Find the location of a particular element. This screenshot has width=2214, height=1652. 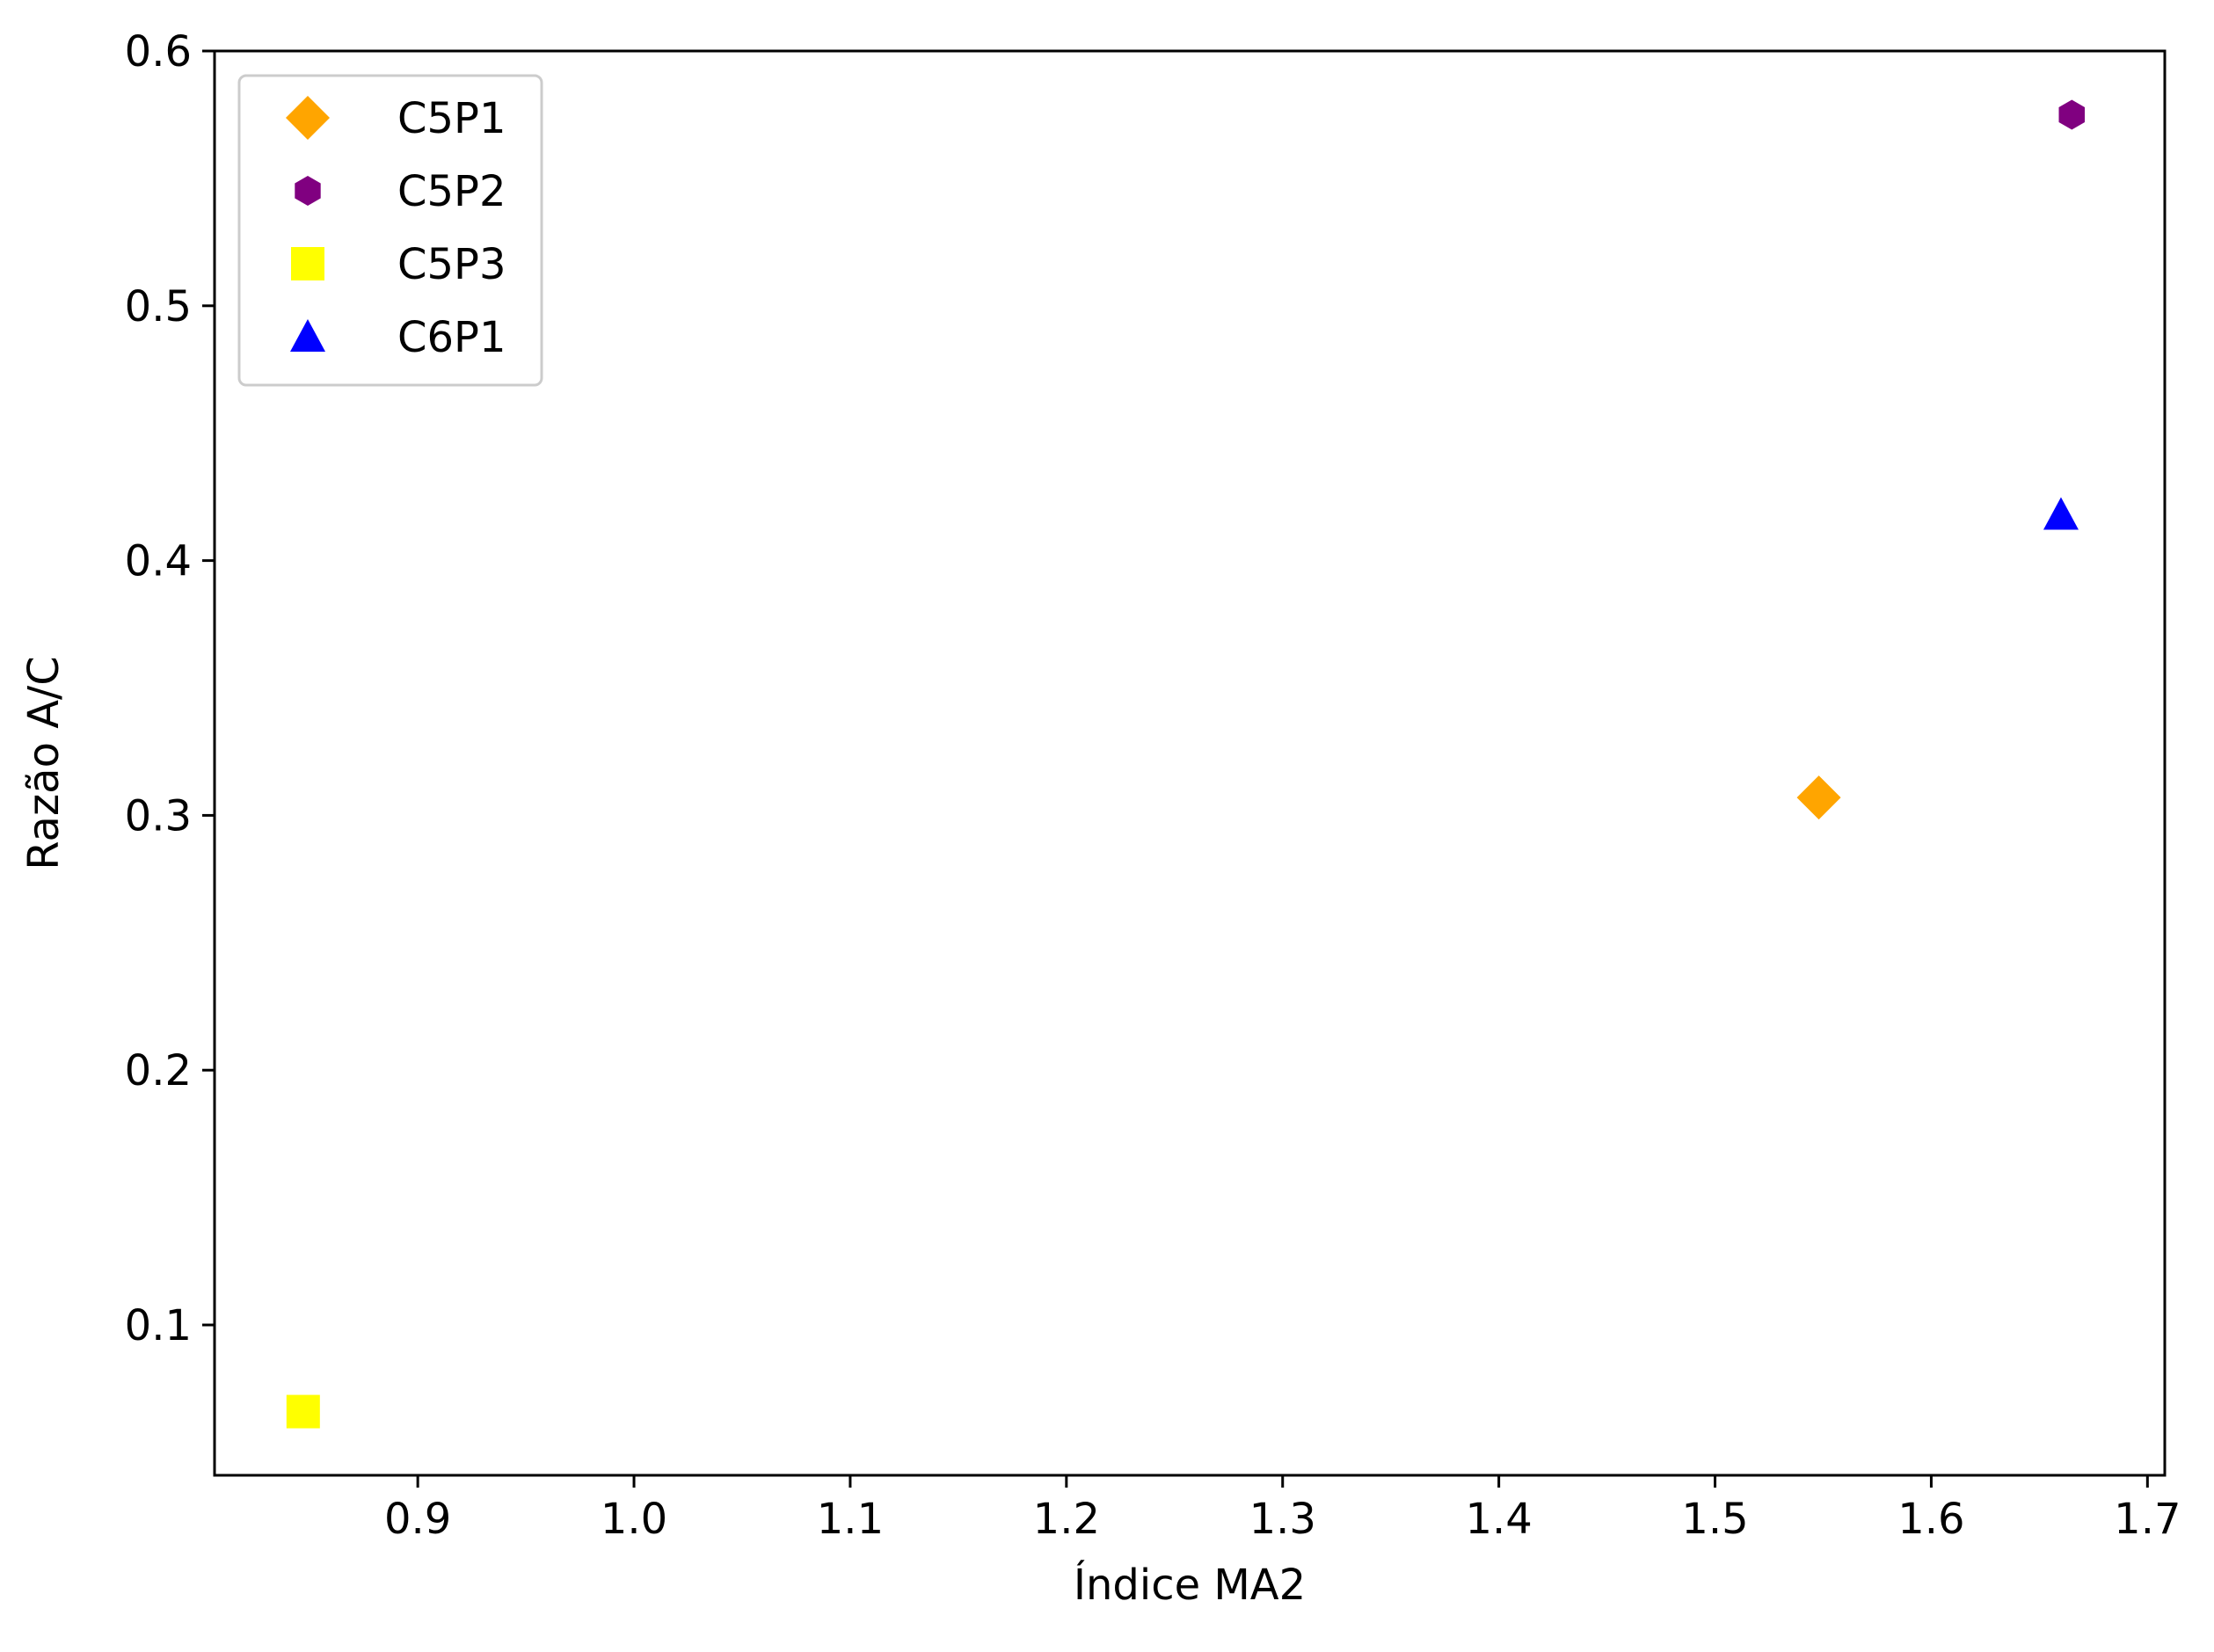

y-tick-label: 0.5 is located at coordinates (158, 307).